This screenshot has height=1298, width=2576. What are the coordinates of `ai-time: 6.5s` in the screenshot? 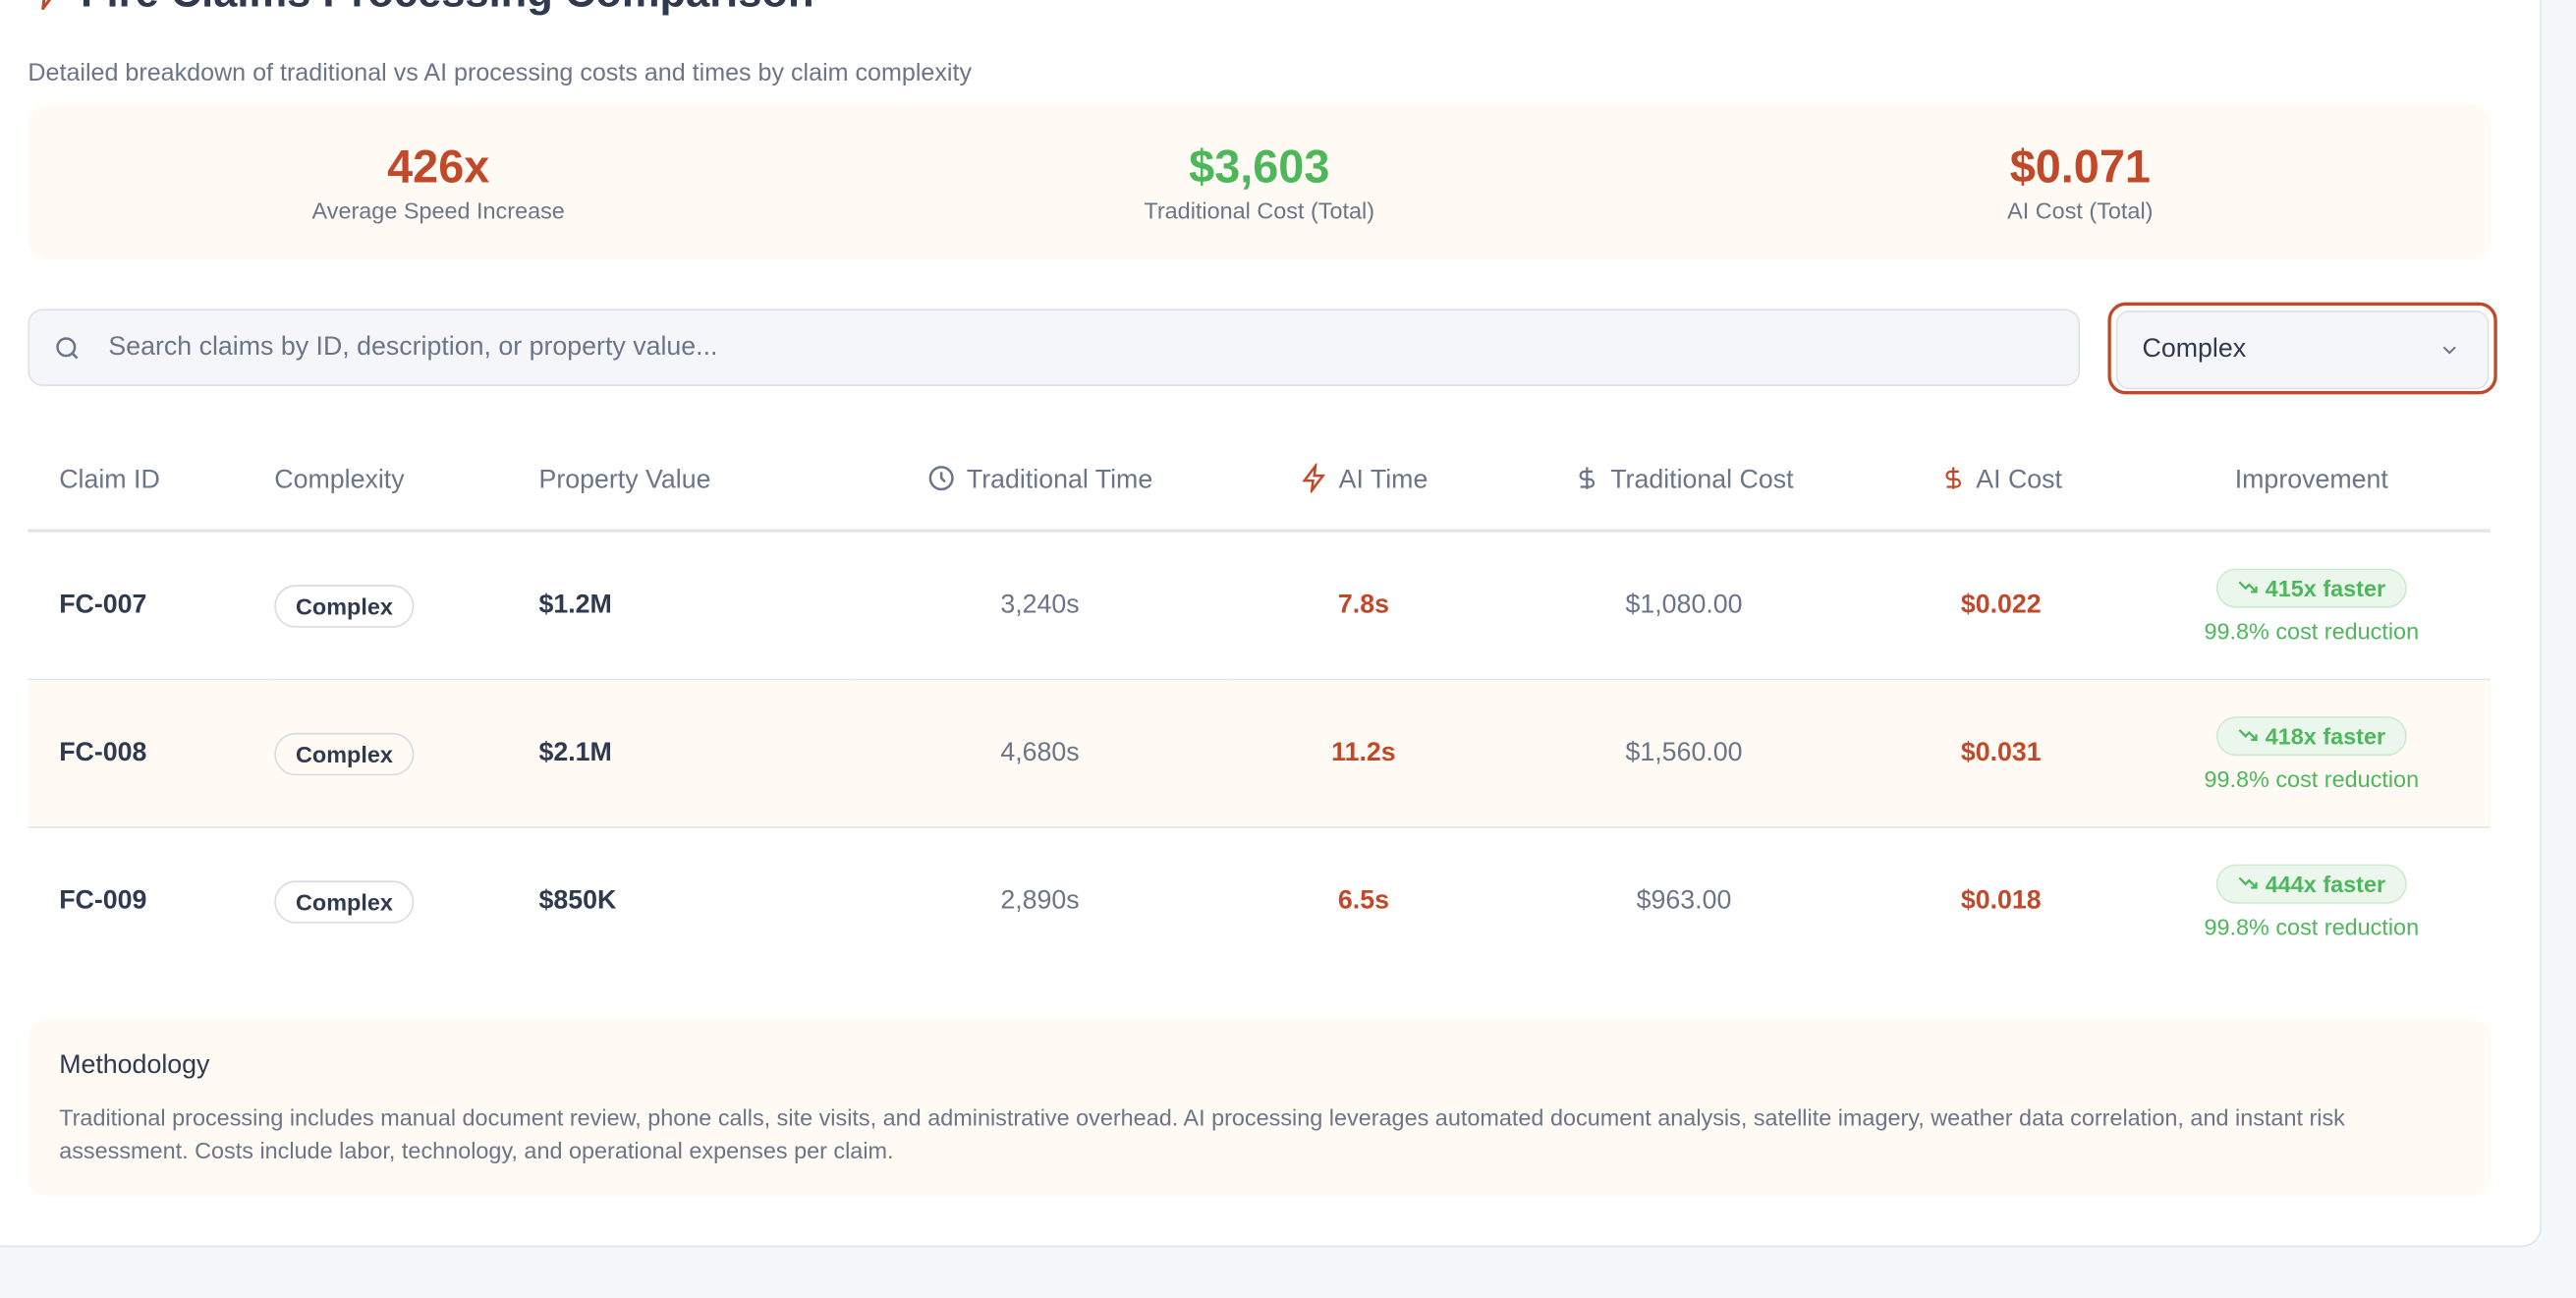 It's located at (1363, 900).